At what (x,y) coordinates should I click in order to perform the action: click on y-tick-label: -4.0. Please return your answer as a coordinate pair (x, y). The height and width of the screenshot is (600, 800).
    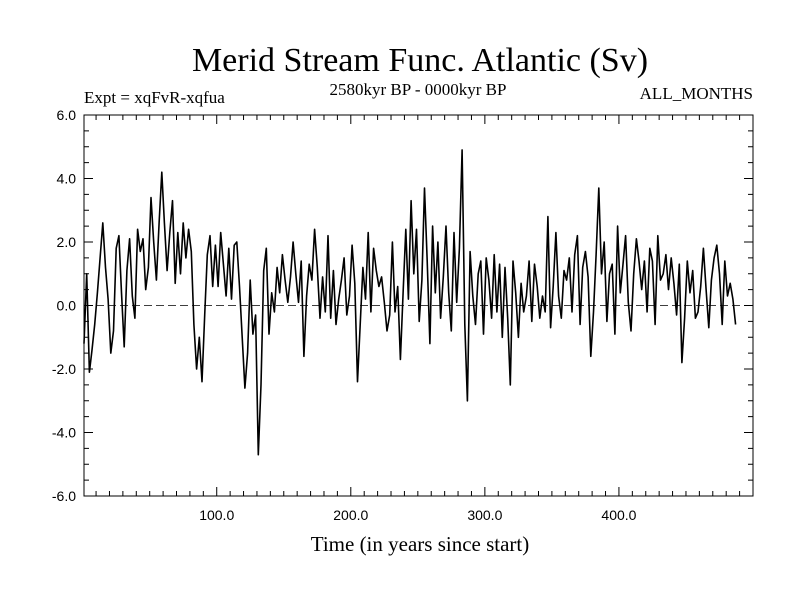
    Looking at the image, I should click on (64, 433).